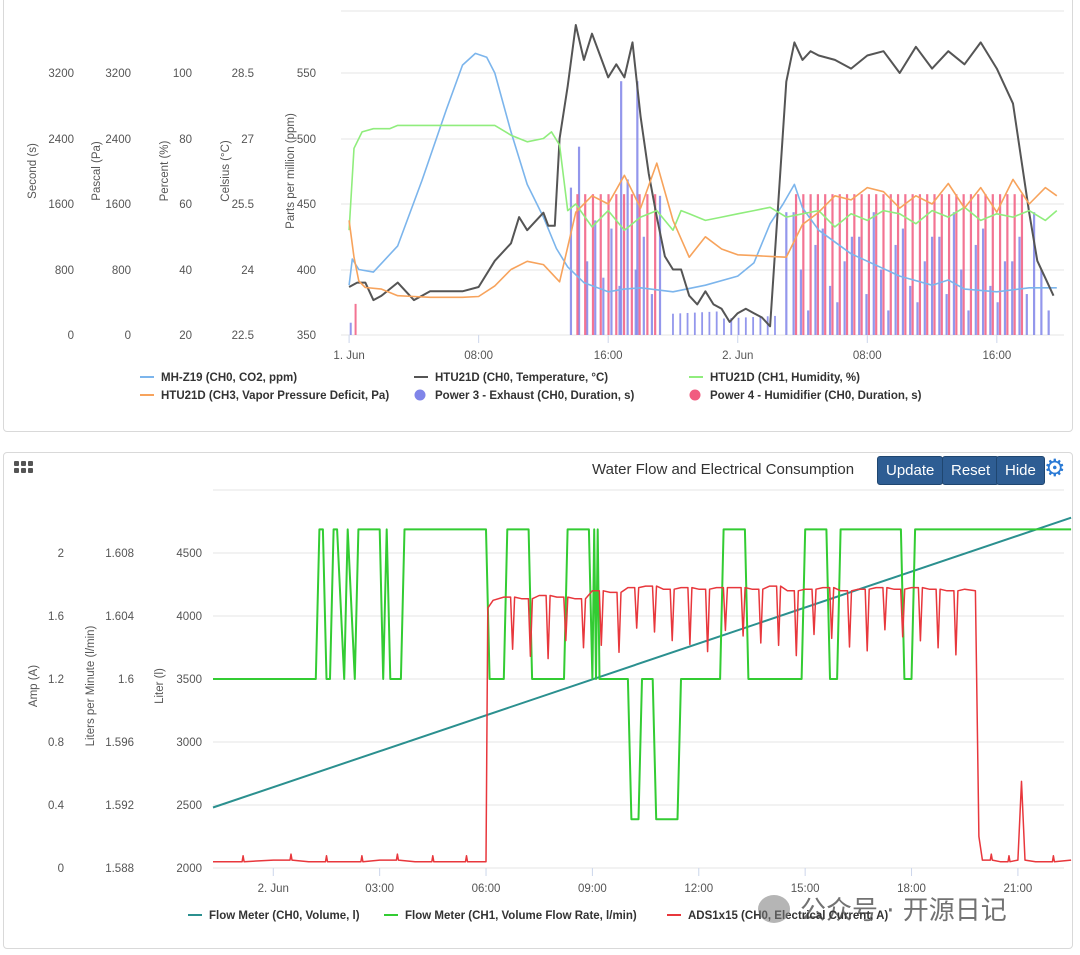  Describe the element at coordinates (189, 554) in the screenshot. I see `y-tick-label: 4500` at that location.